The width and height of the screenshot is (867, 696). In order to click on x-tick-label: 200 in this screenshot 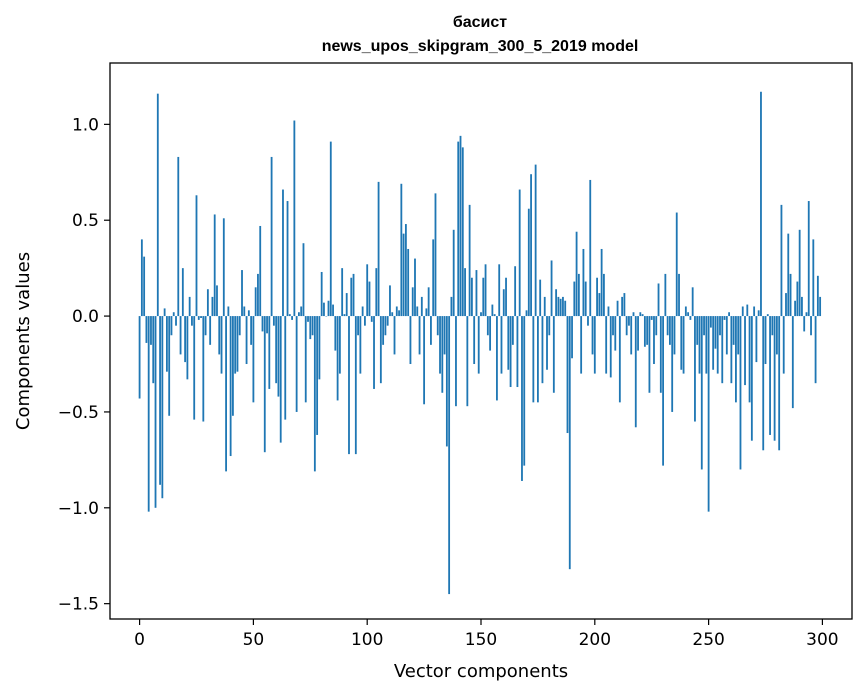, I will do `click(595, 640)`.